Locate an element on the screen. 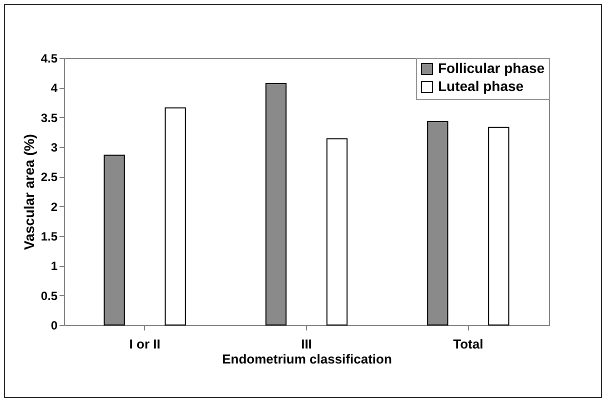  x-axis-title: Endometrium classification is located at coordinates (307, 359).